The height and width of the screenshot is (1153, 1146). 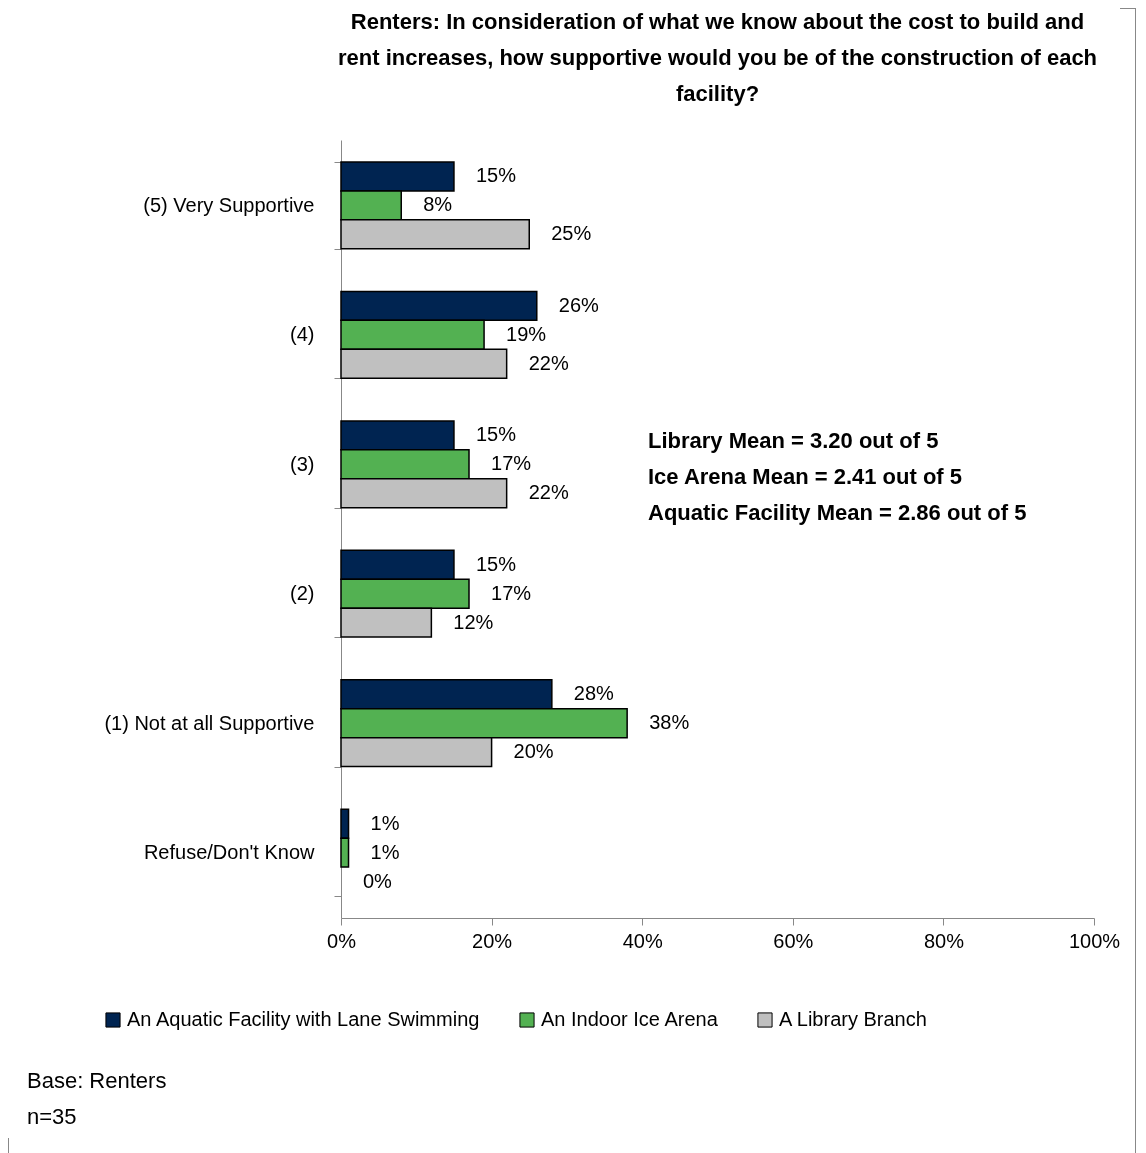 I want to click on annotation: Library Mean = 3.20 out of 5, so click(x=793, y=440).